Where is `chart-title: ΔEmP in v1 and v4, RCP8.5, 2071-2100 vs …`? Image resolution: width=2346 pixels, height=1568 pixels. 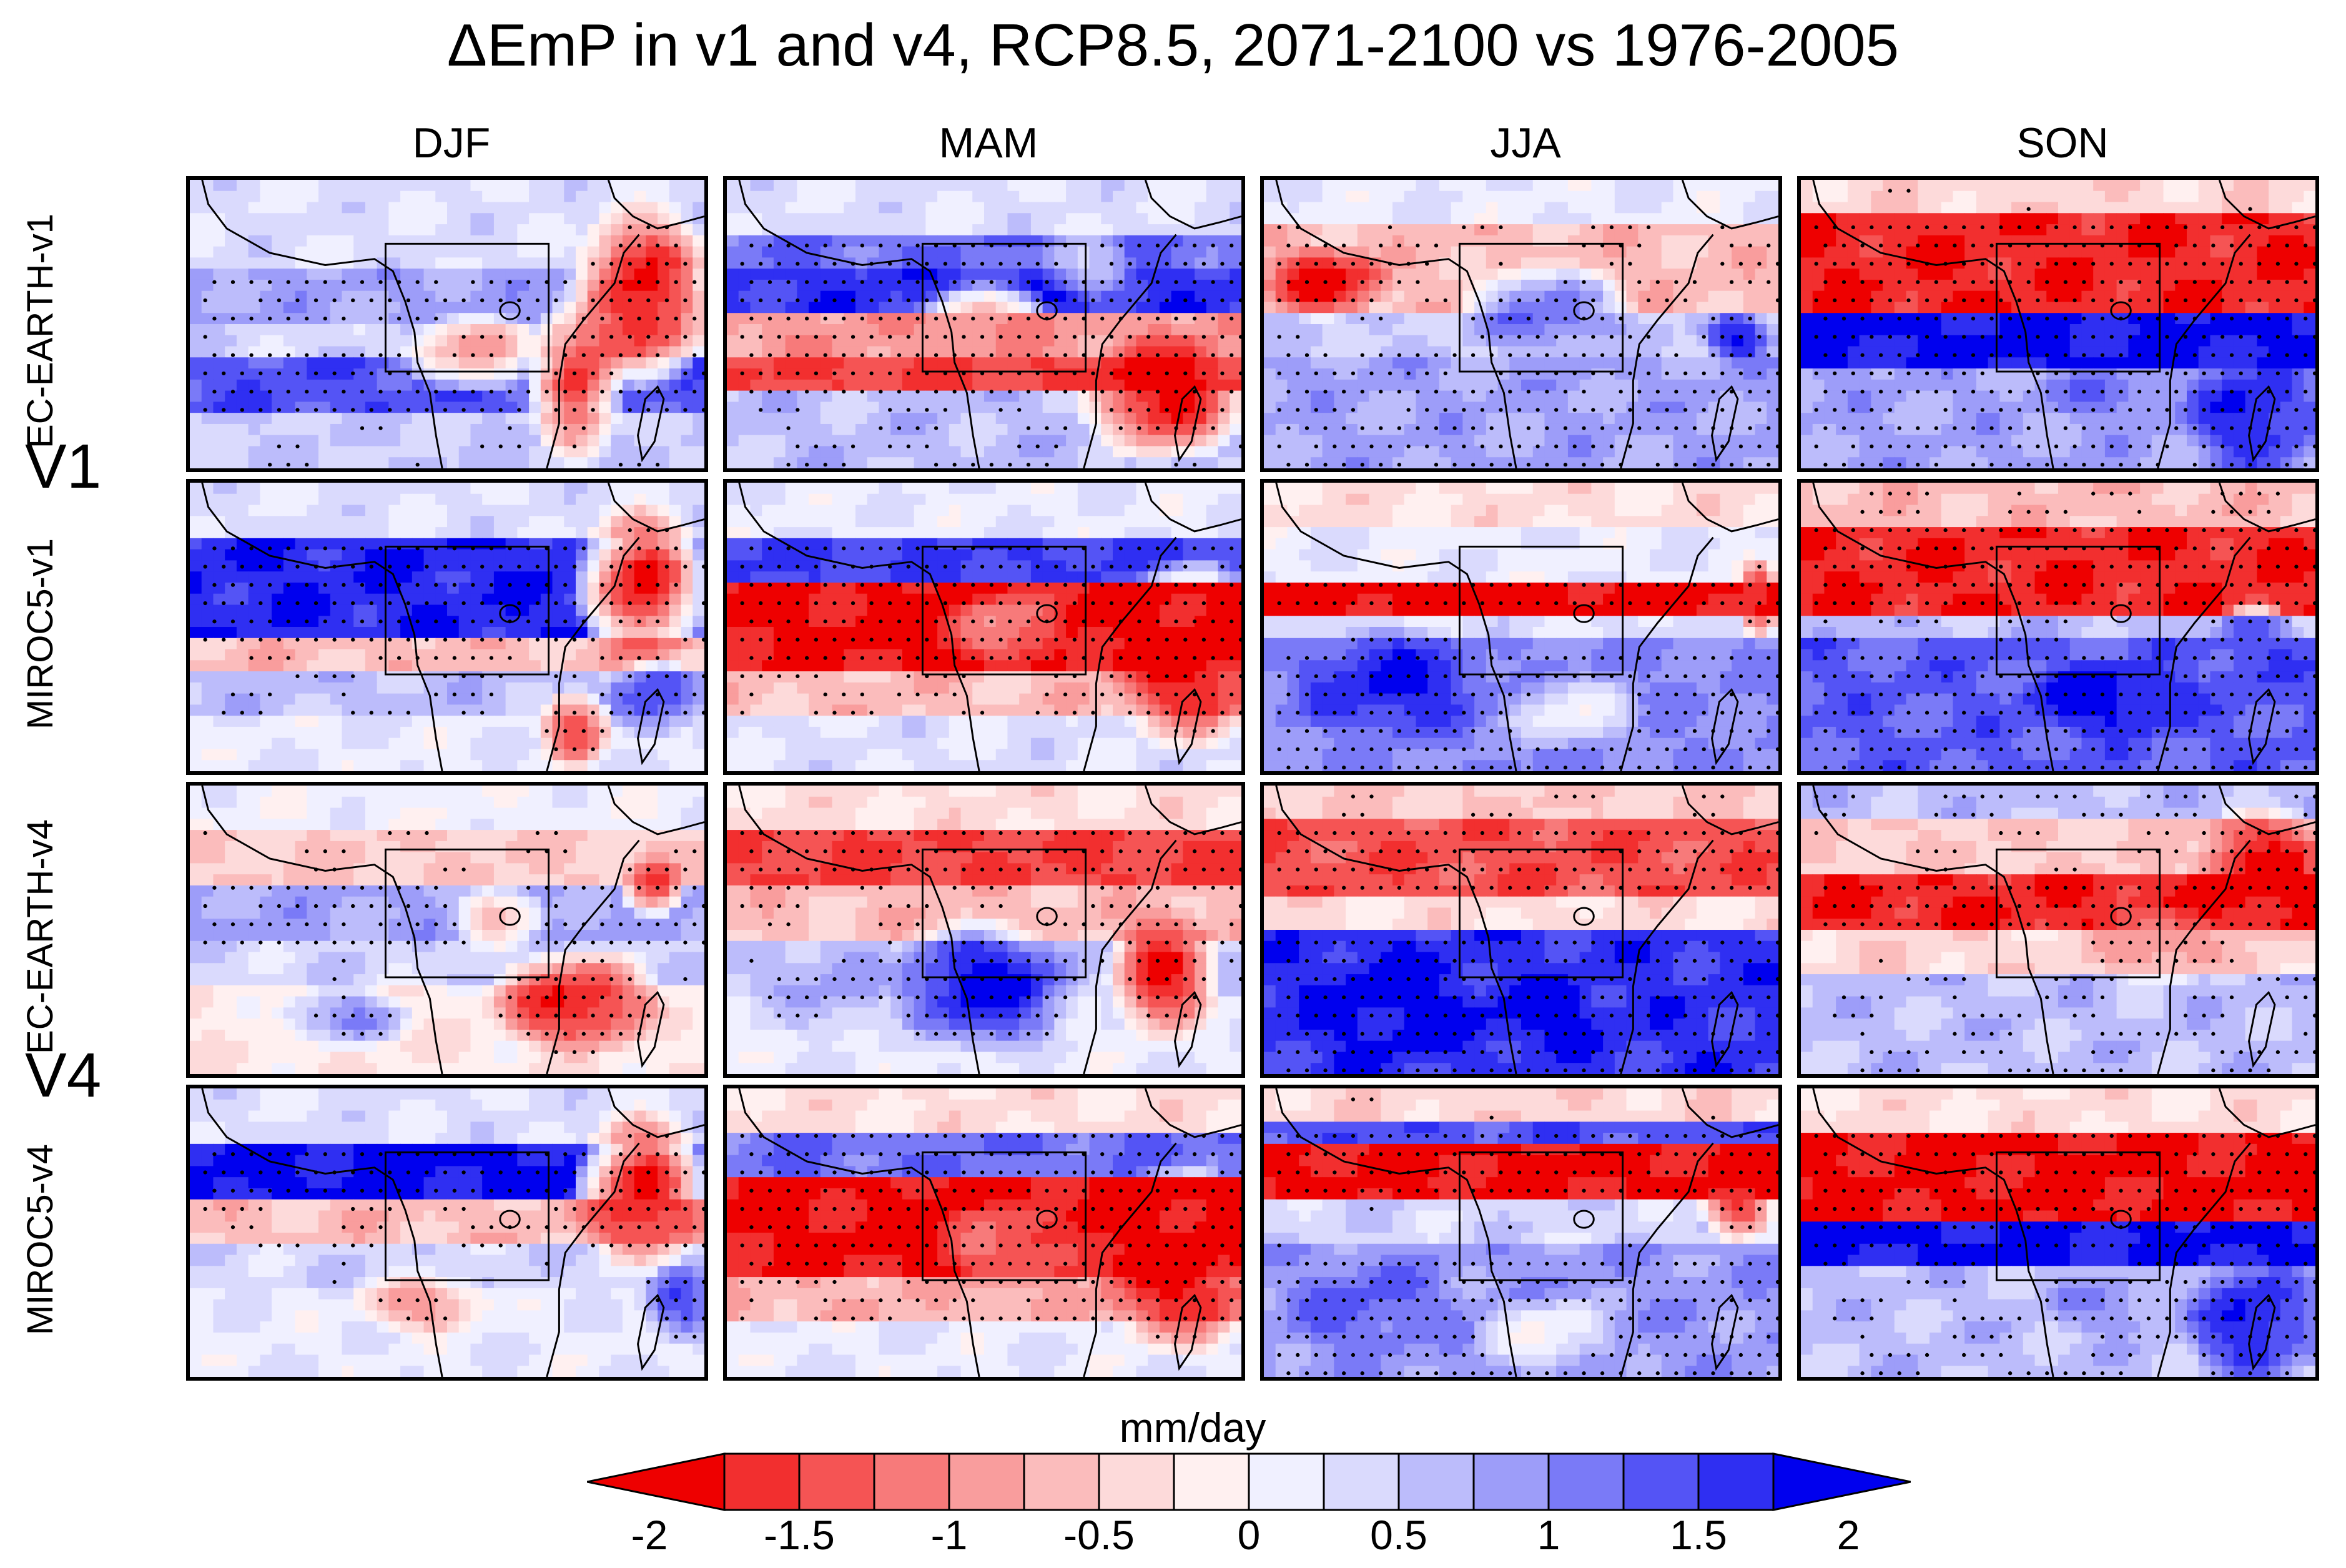
chart-title: ΔEmP in v1 and v4, RCP8.5, 2071-2100 vs … is located at coordinates (1173, 46).